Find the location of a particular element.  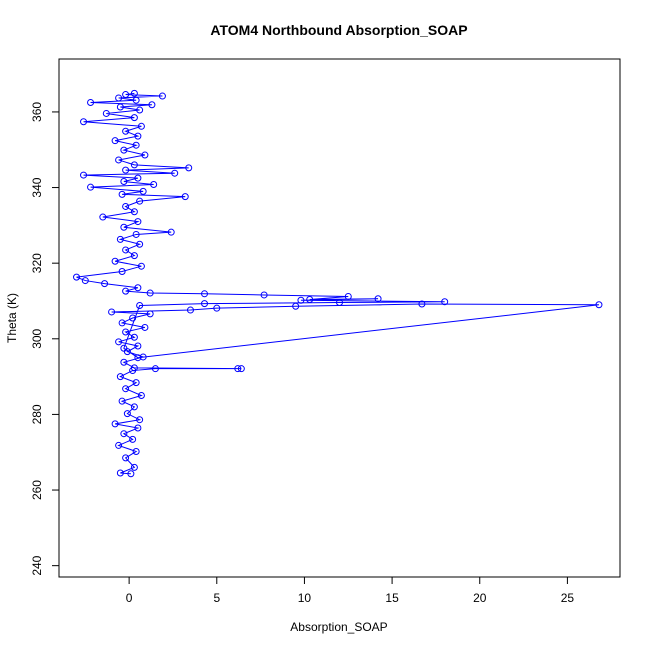

y-axis: 240 260 280 300 320 340 360 is located at coordinates (44, 339).